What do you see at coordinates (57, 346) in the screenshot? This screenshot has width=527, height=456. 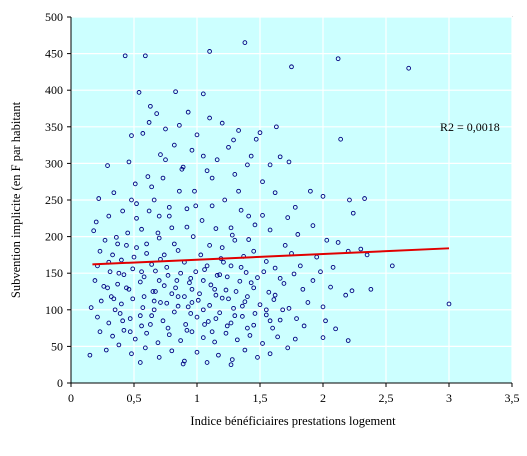 I see `y-tick-label: 50` at bounding box center [57, 346].